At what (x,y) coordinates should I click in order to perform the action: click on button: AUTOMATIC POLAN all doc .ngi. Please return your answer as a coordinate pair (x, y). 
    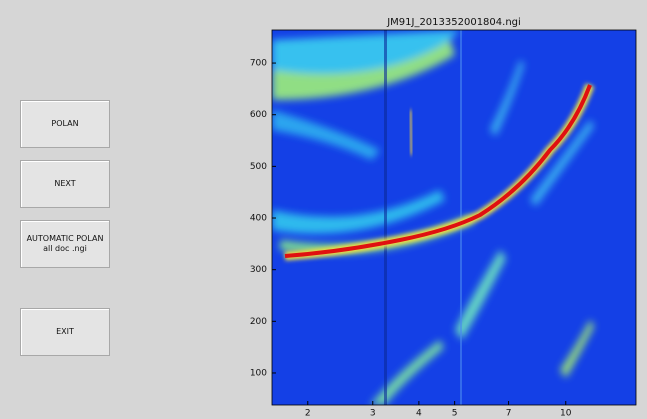
    Looking at the image, I should click on (65, 244).